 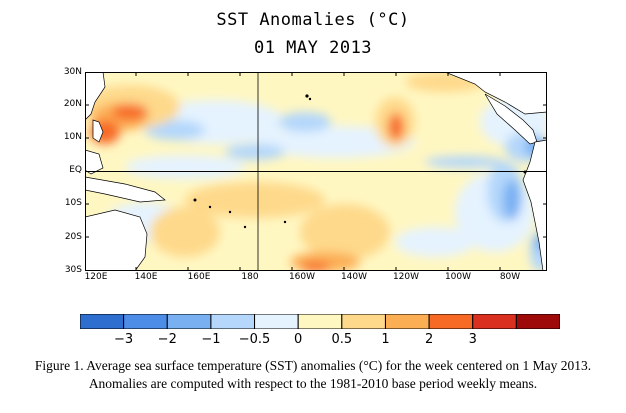 What do you see at coordinates (72, 104) in the screenshot?
I see `lat-label-20n: 20N` at bounding box center [72, 104].